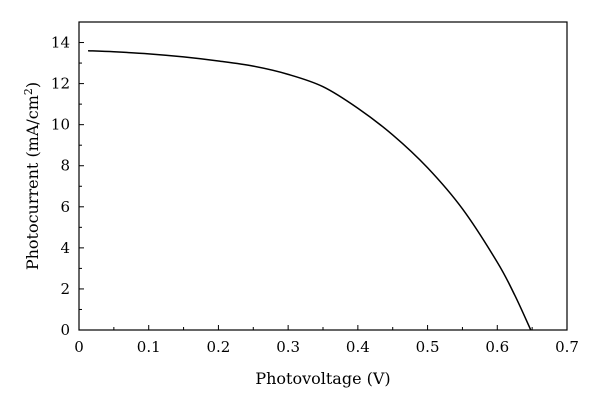 The width and height of the screenshot is (600, 408). What do you see at coordinates (60, 125) in the screenshot?
I see `y-tick-label: 10` at bounding box center [60, 125].